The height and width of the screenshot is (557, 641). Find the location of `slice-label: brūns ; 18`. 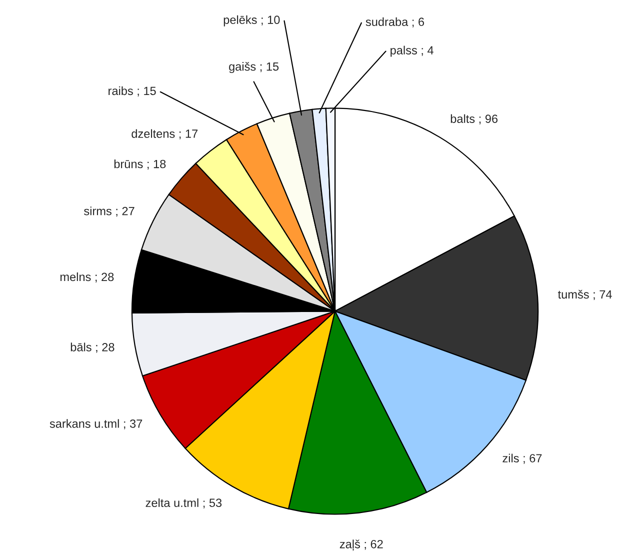

slice-label: brūns ; 18 is located at coordinates (140, 165).